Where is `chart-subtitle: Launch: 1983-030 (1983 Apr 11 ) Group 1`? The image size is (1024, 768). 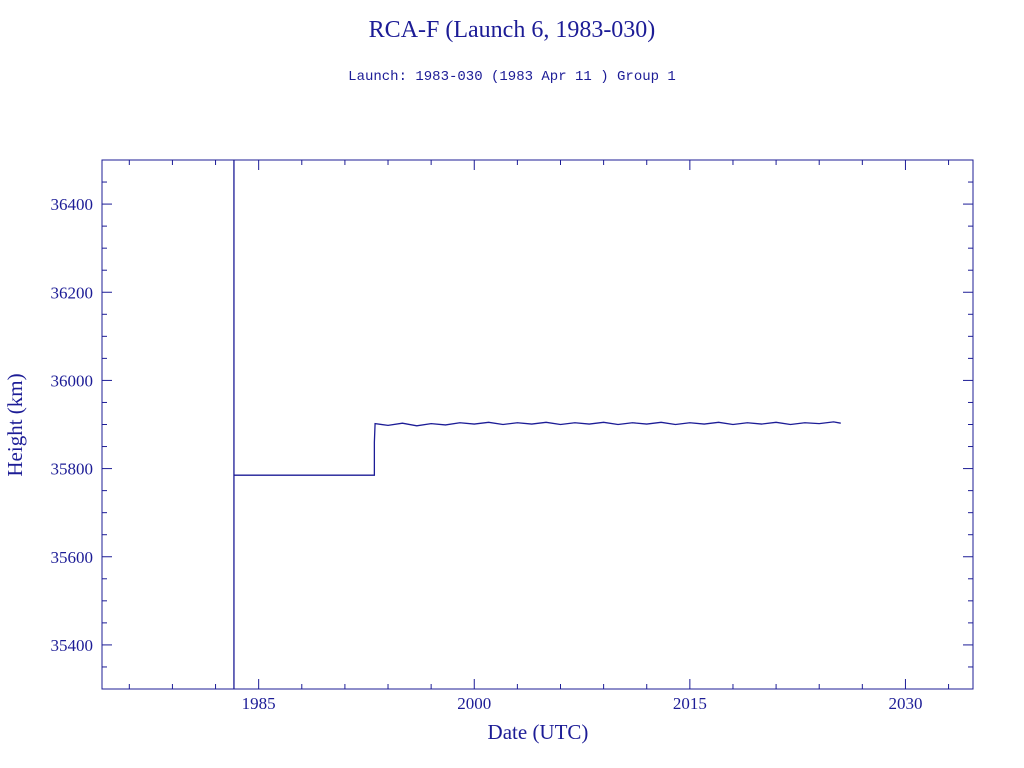
chart-subtitle: Launch: 1983-030 (1983 Apr 11 ) Group 1 is located at coordinates (512, 77).